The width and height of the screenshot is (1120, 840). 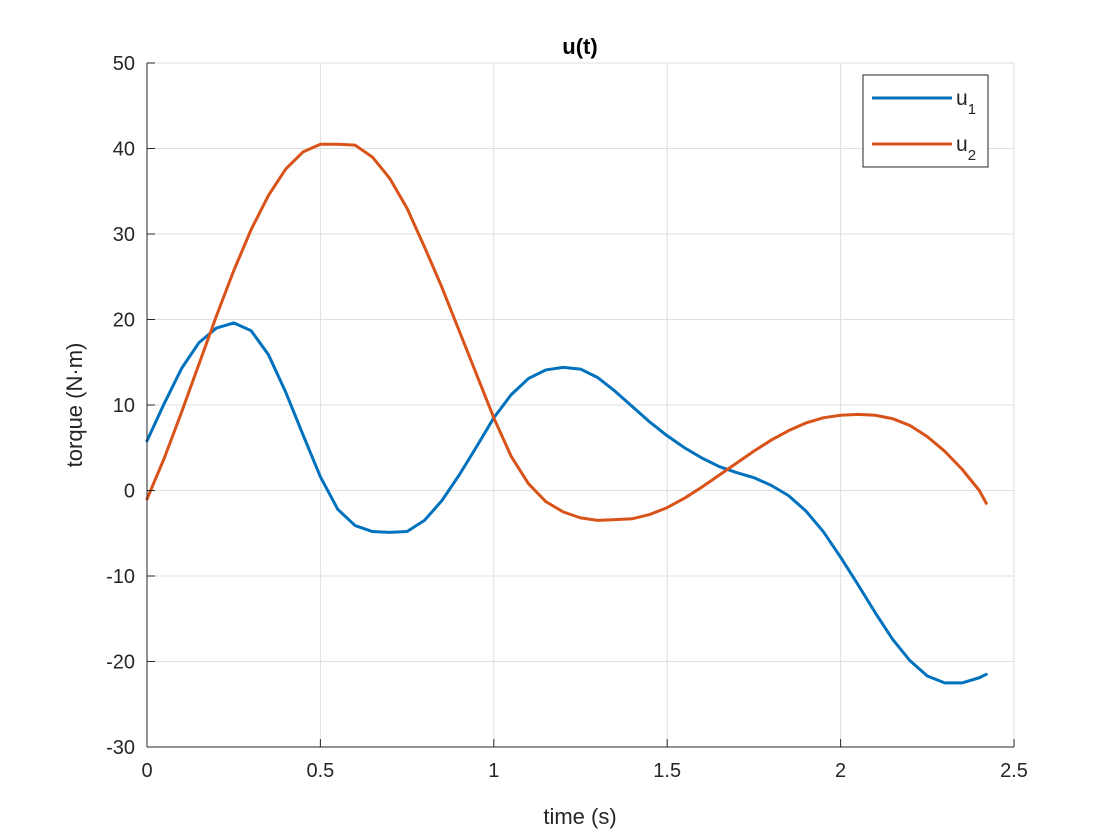 What do you see at coordinates (579, 46) in the screenshot?
I see `chart-title: u(t)` at bounding box center [579, 46].